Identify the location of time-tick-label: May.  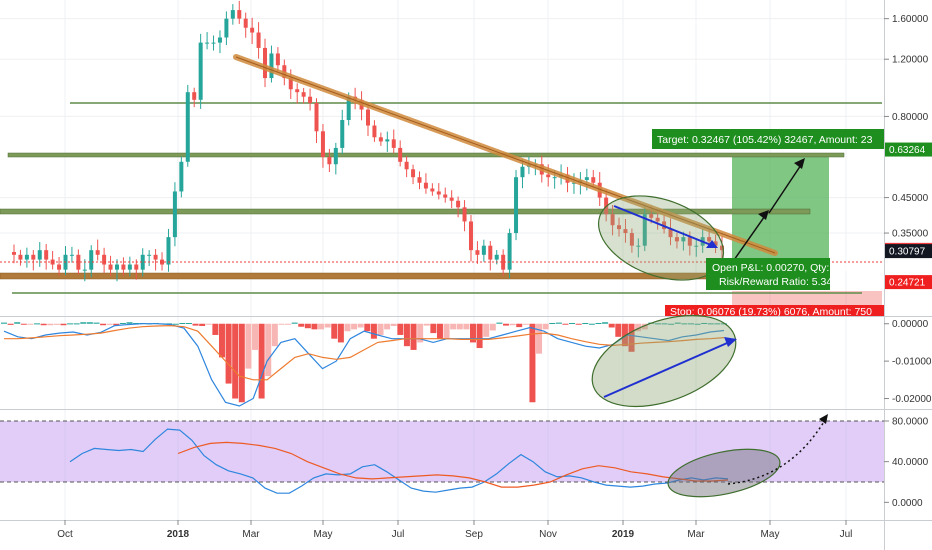
(323, 534).